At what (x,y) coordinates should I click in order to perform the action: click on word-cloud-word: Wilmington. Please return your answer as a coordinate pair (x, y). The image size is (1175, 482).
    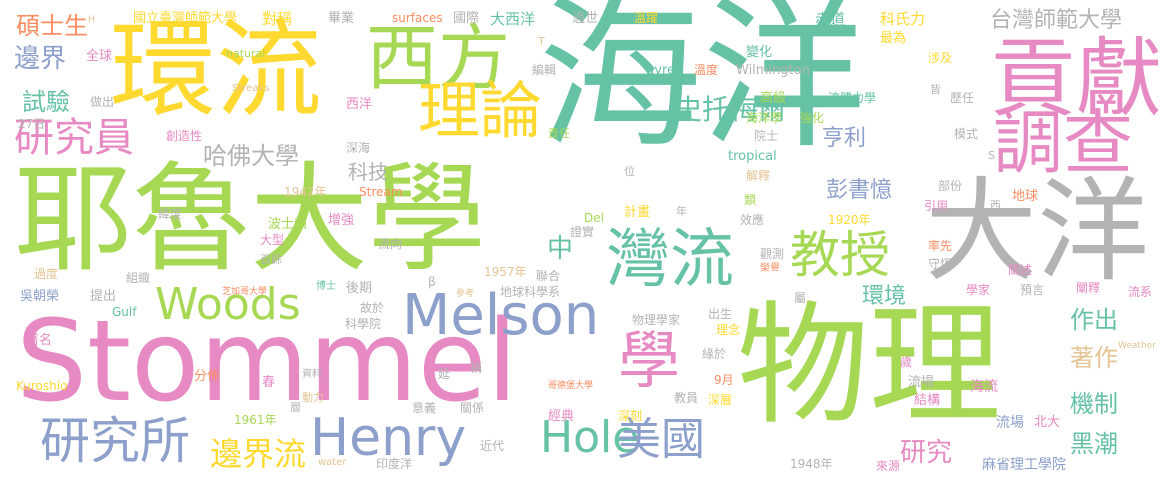
    Looking at the image, I should click on (773, 70).